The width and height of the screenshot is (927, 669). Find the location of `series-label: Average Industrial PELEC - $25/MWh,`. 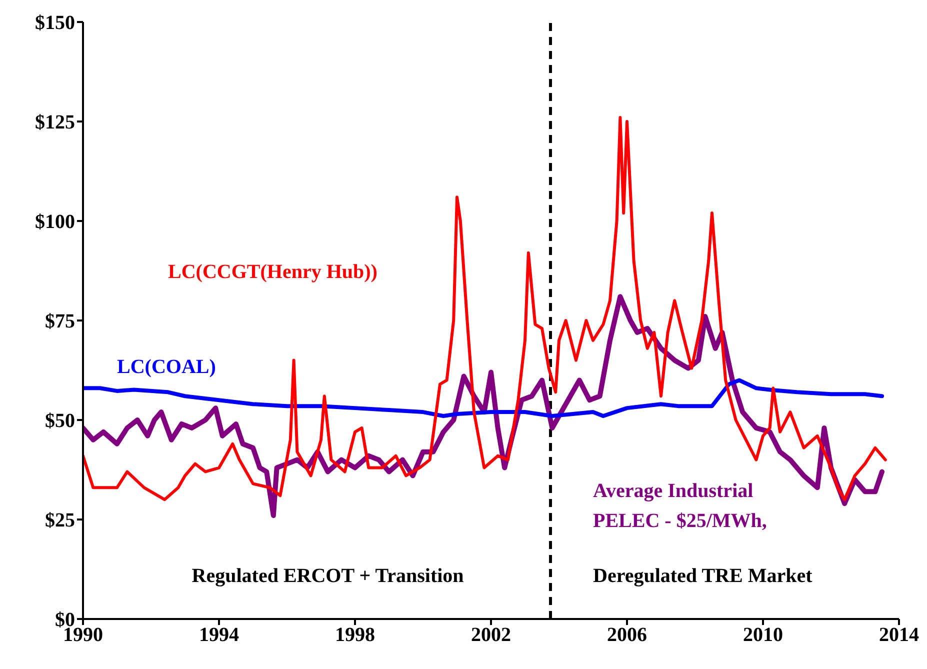

series-label: Average Industrial PELEC - $25/MWh, is located at coordinates (680, 506).